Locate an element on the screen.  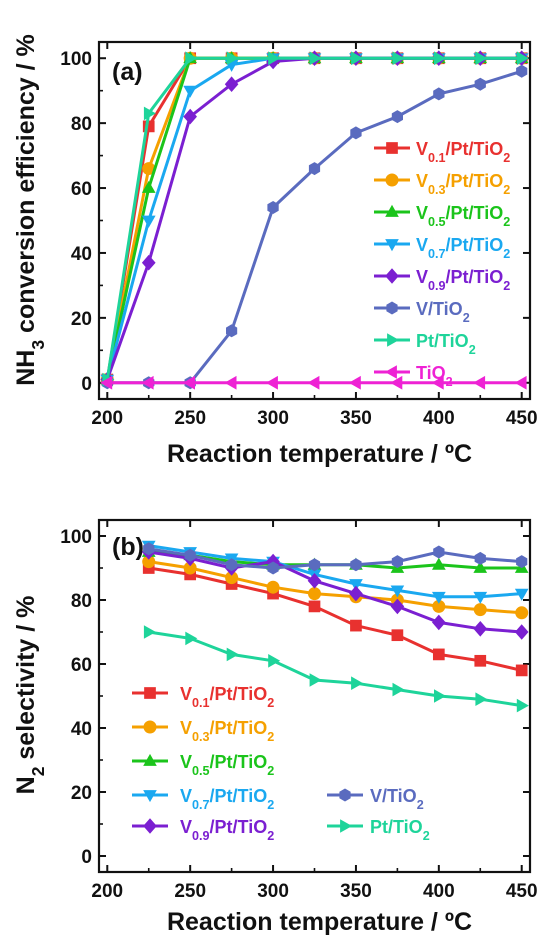
legend-label: V0.3/Pt/TiO2 is located at coordinates (463, 184).